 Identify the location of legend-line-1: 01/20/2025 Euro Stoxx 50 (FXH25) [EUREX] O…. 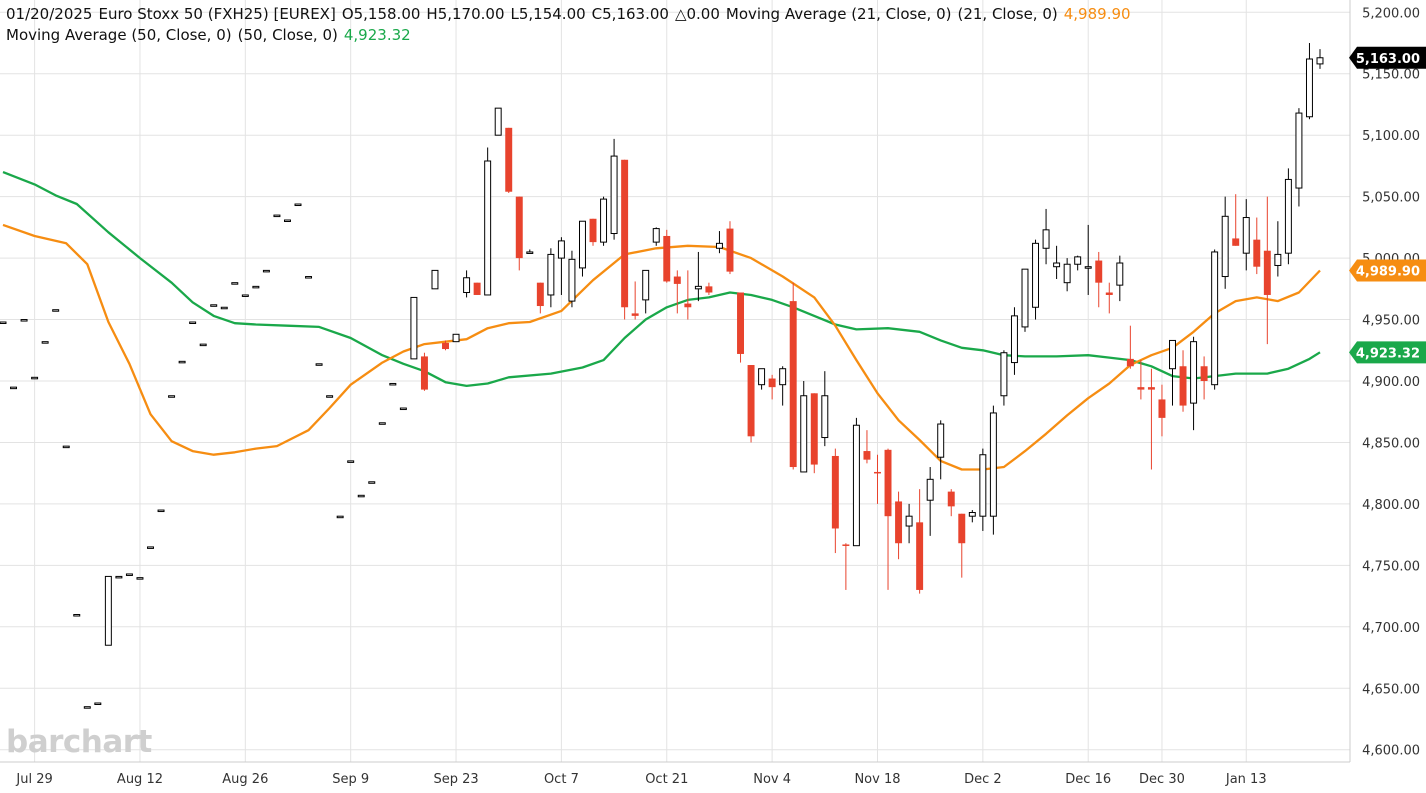
(568, 14).